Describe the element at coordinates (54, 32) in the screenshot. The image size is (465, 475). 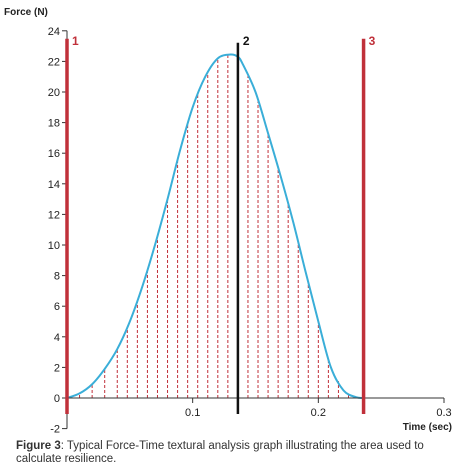
I see `y-tick-label: 24` at that location.